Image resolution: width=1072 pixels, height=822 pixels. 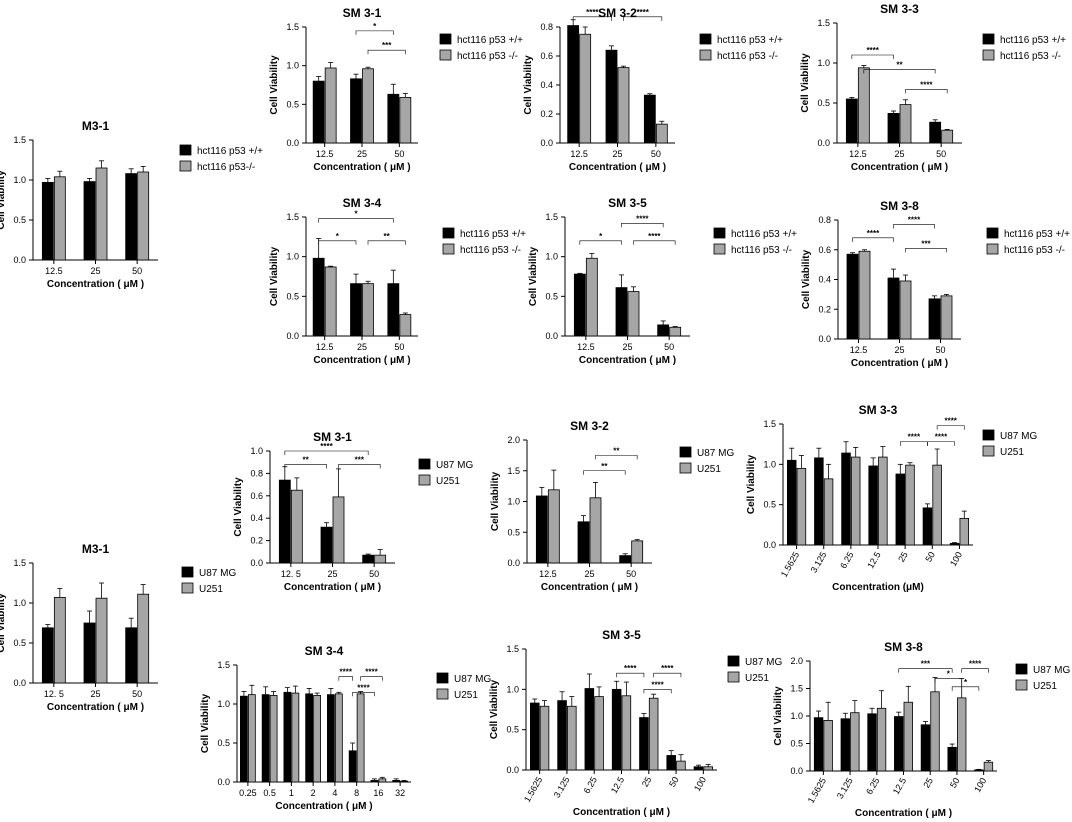 What do you see at coordinates (616, 729) in the screenshot?
I see `bar-p13-s0-c3` at bounding box center [616, 729].